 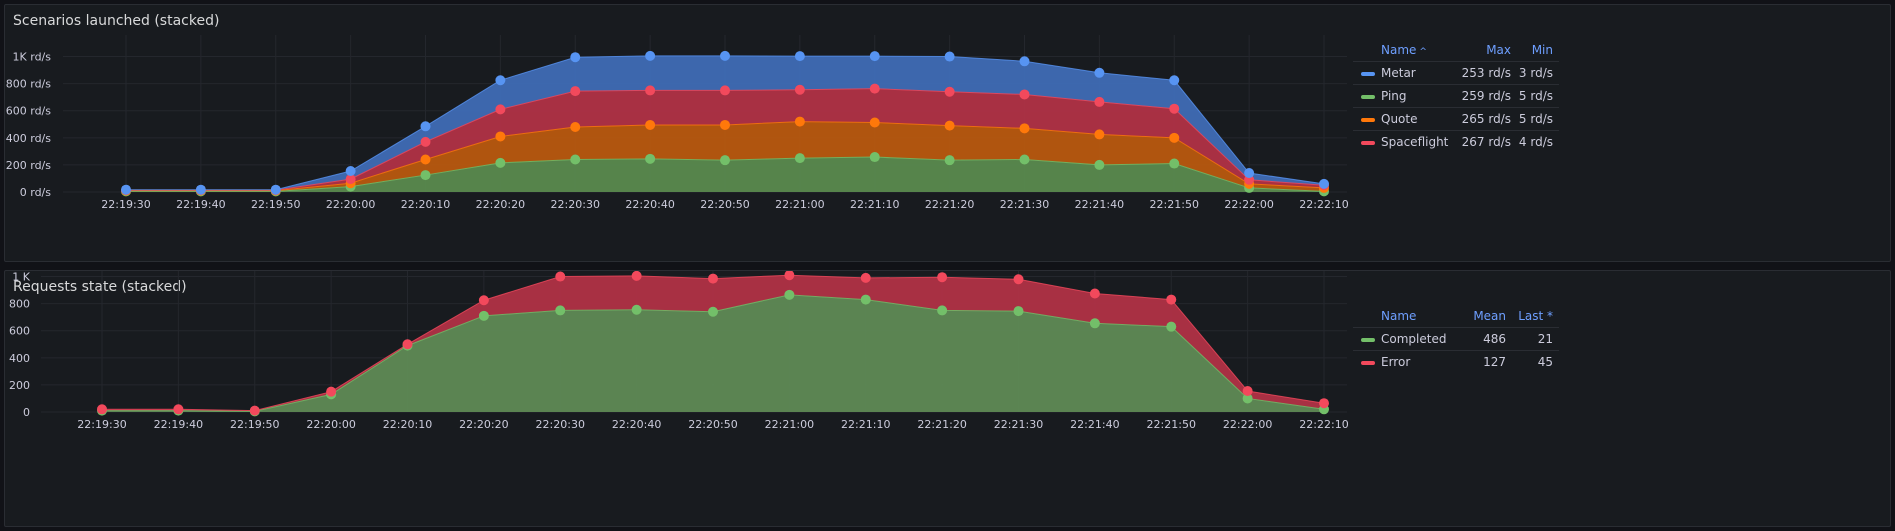 I want to click on x-tick-label: 22:20:30, so click(x=575, y=204).